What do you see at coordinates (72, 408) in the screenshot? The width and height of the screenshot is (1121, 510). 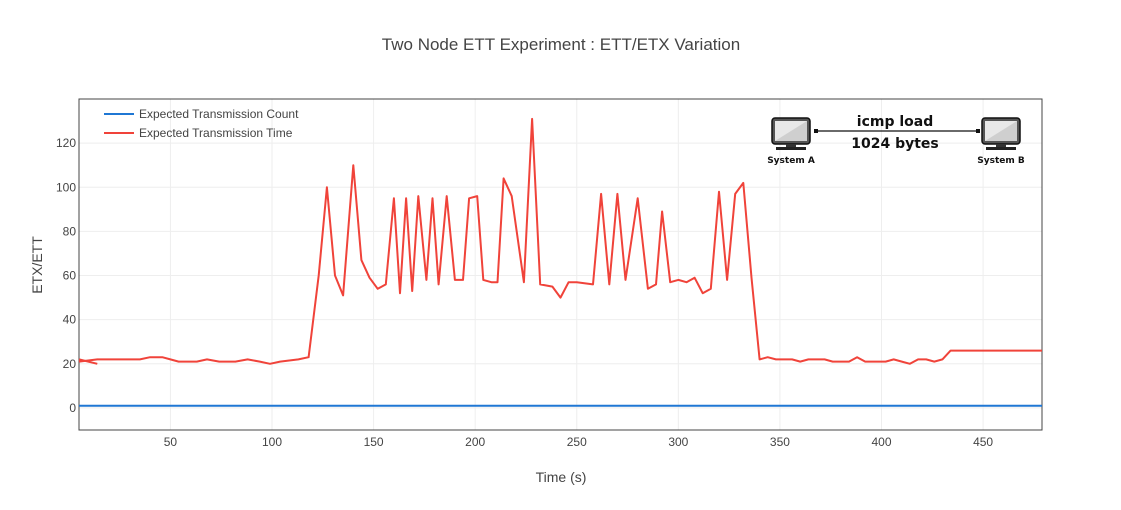 I see `y-tick-label: 0` at bounding box center [72, 408].